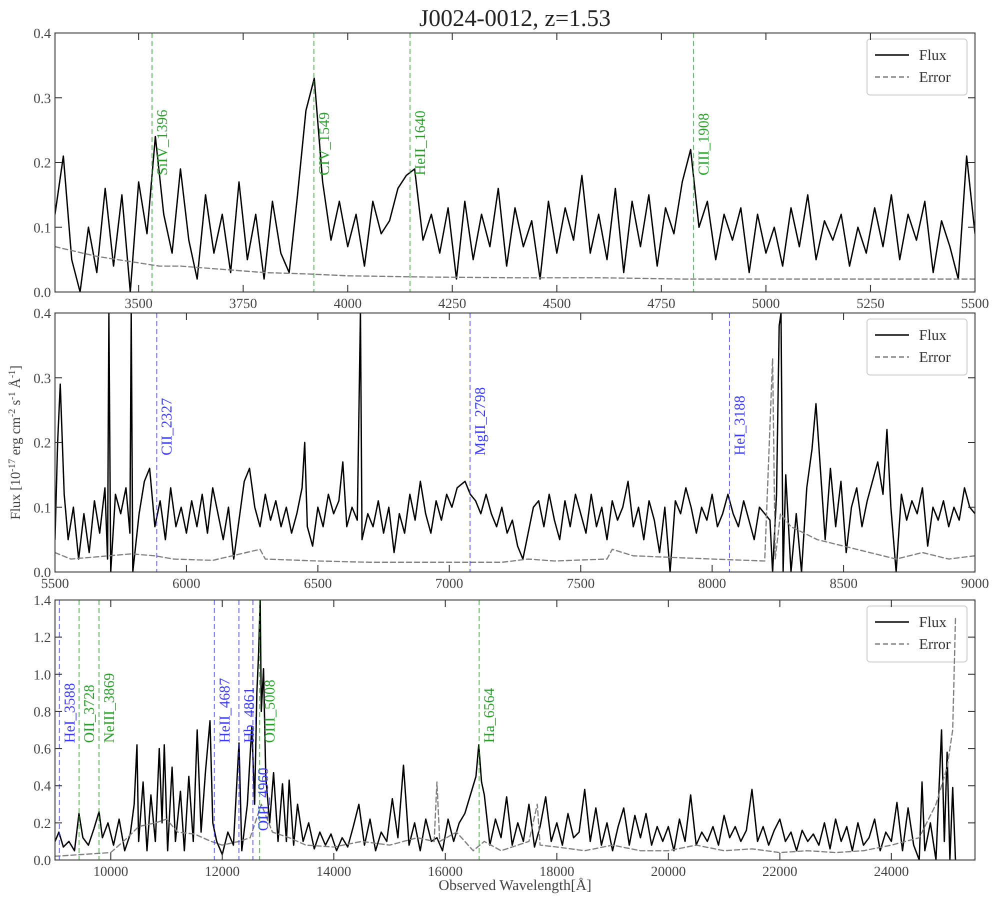  What do you see at coordinates (580, 584) in the screenshot?
I see `x-tick-label: 7500` at bounding box center [580, 584].